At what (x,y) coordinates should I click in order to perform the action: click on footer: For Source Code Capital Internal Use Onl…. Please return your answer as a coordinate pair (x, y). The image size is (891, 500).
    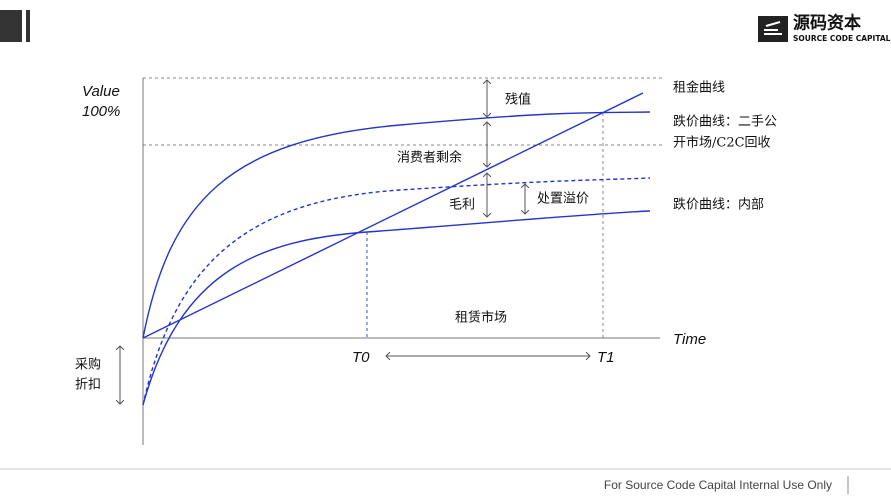
    Looking at the image, I should click on (718, 485).